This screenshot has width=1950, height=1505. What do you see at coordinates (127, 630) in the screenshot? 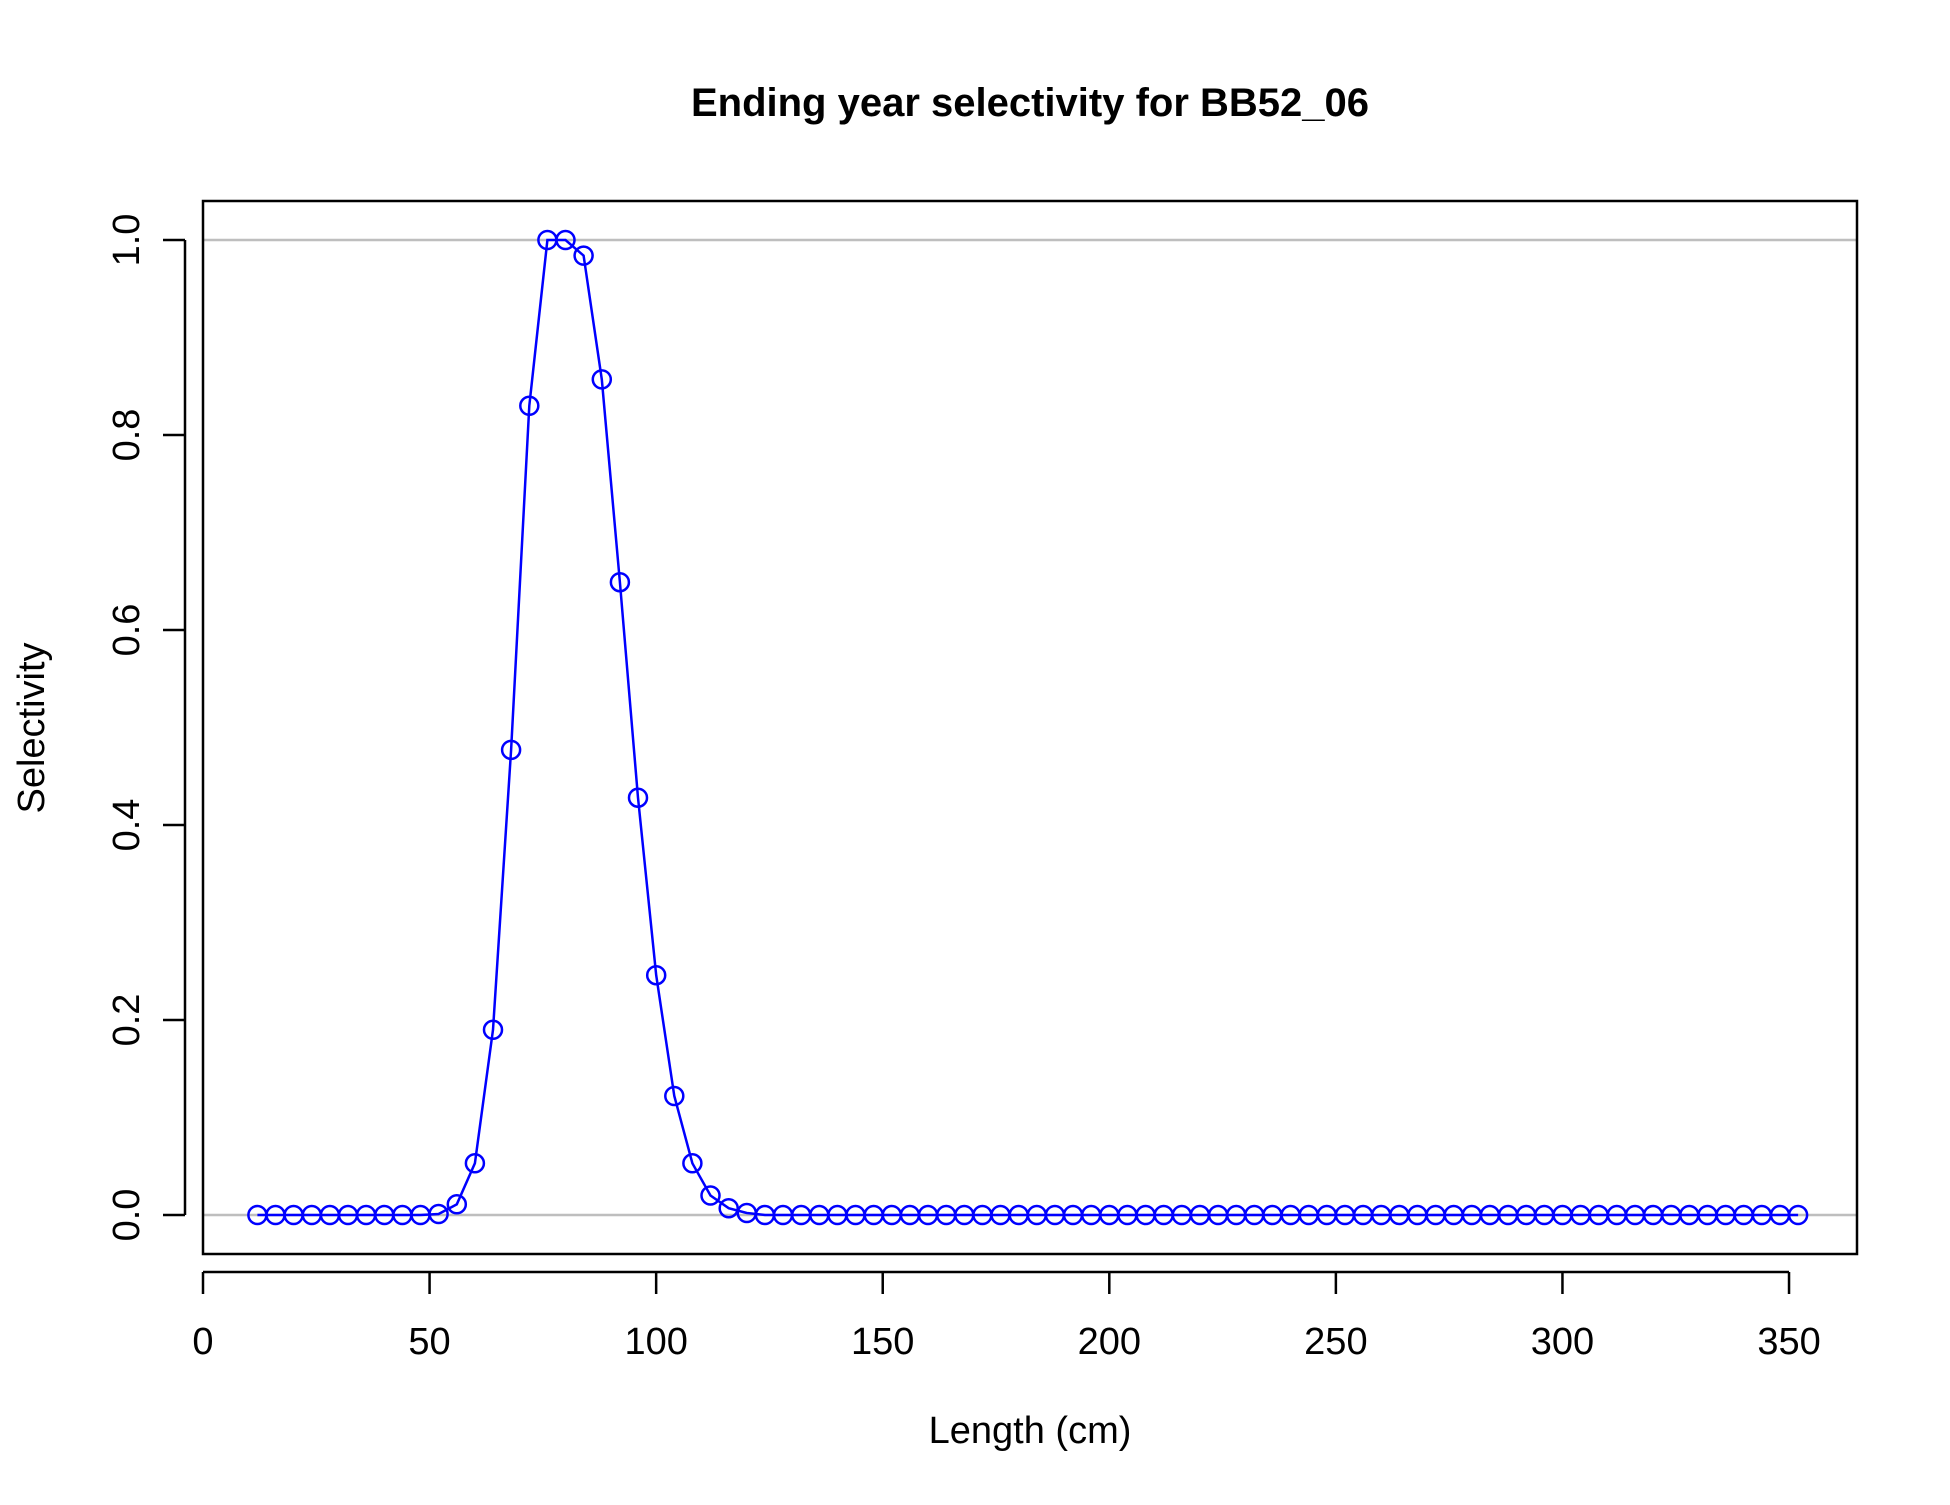
I see `y-tick-label: 0.6` at bounding box center [127, 630].